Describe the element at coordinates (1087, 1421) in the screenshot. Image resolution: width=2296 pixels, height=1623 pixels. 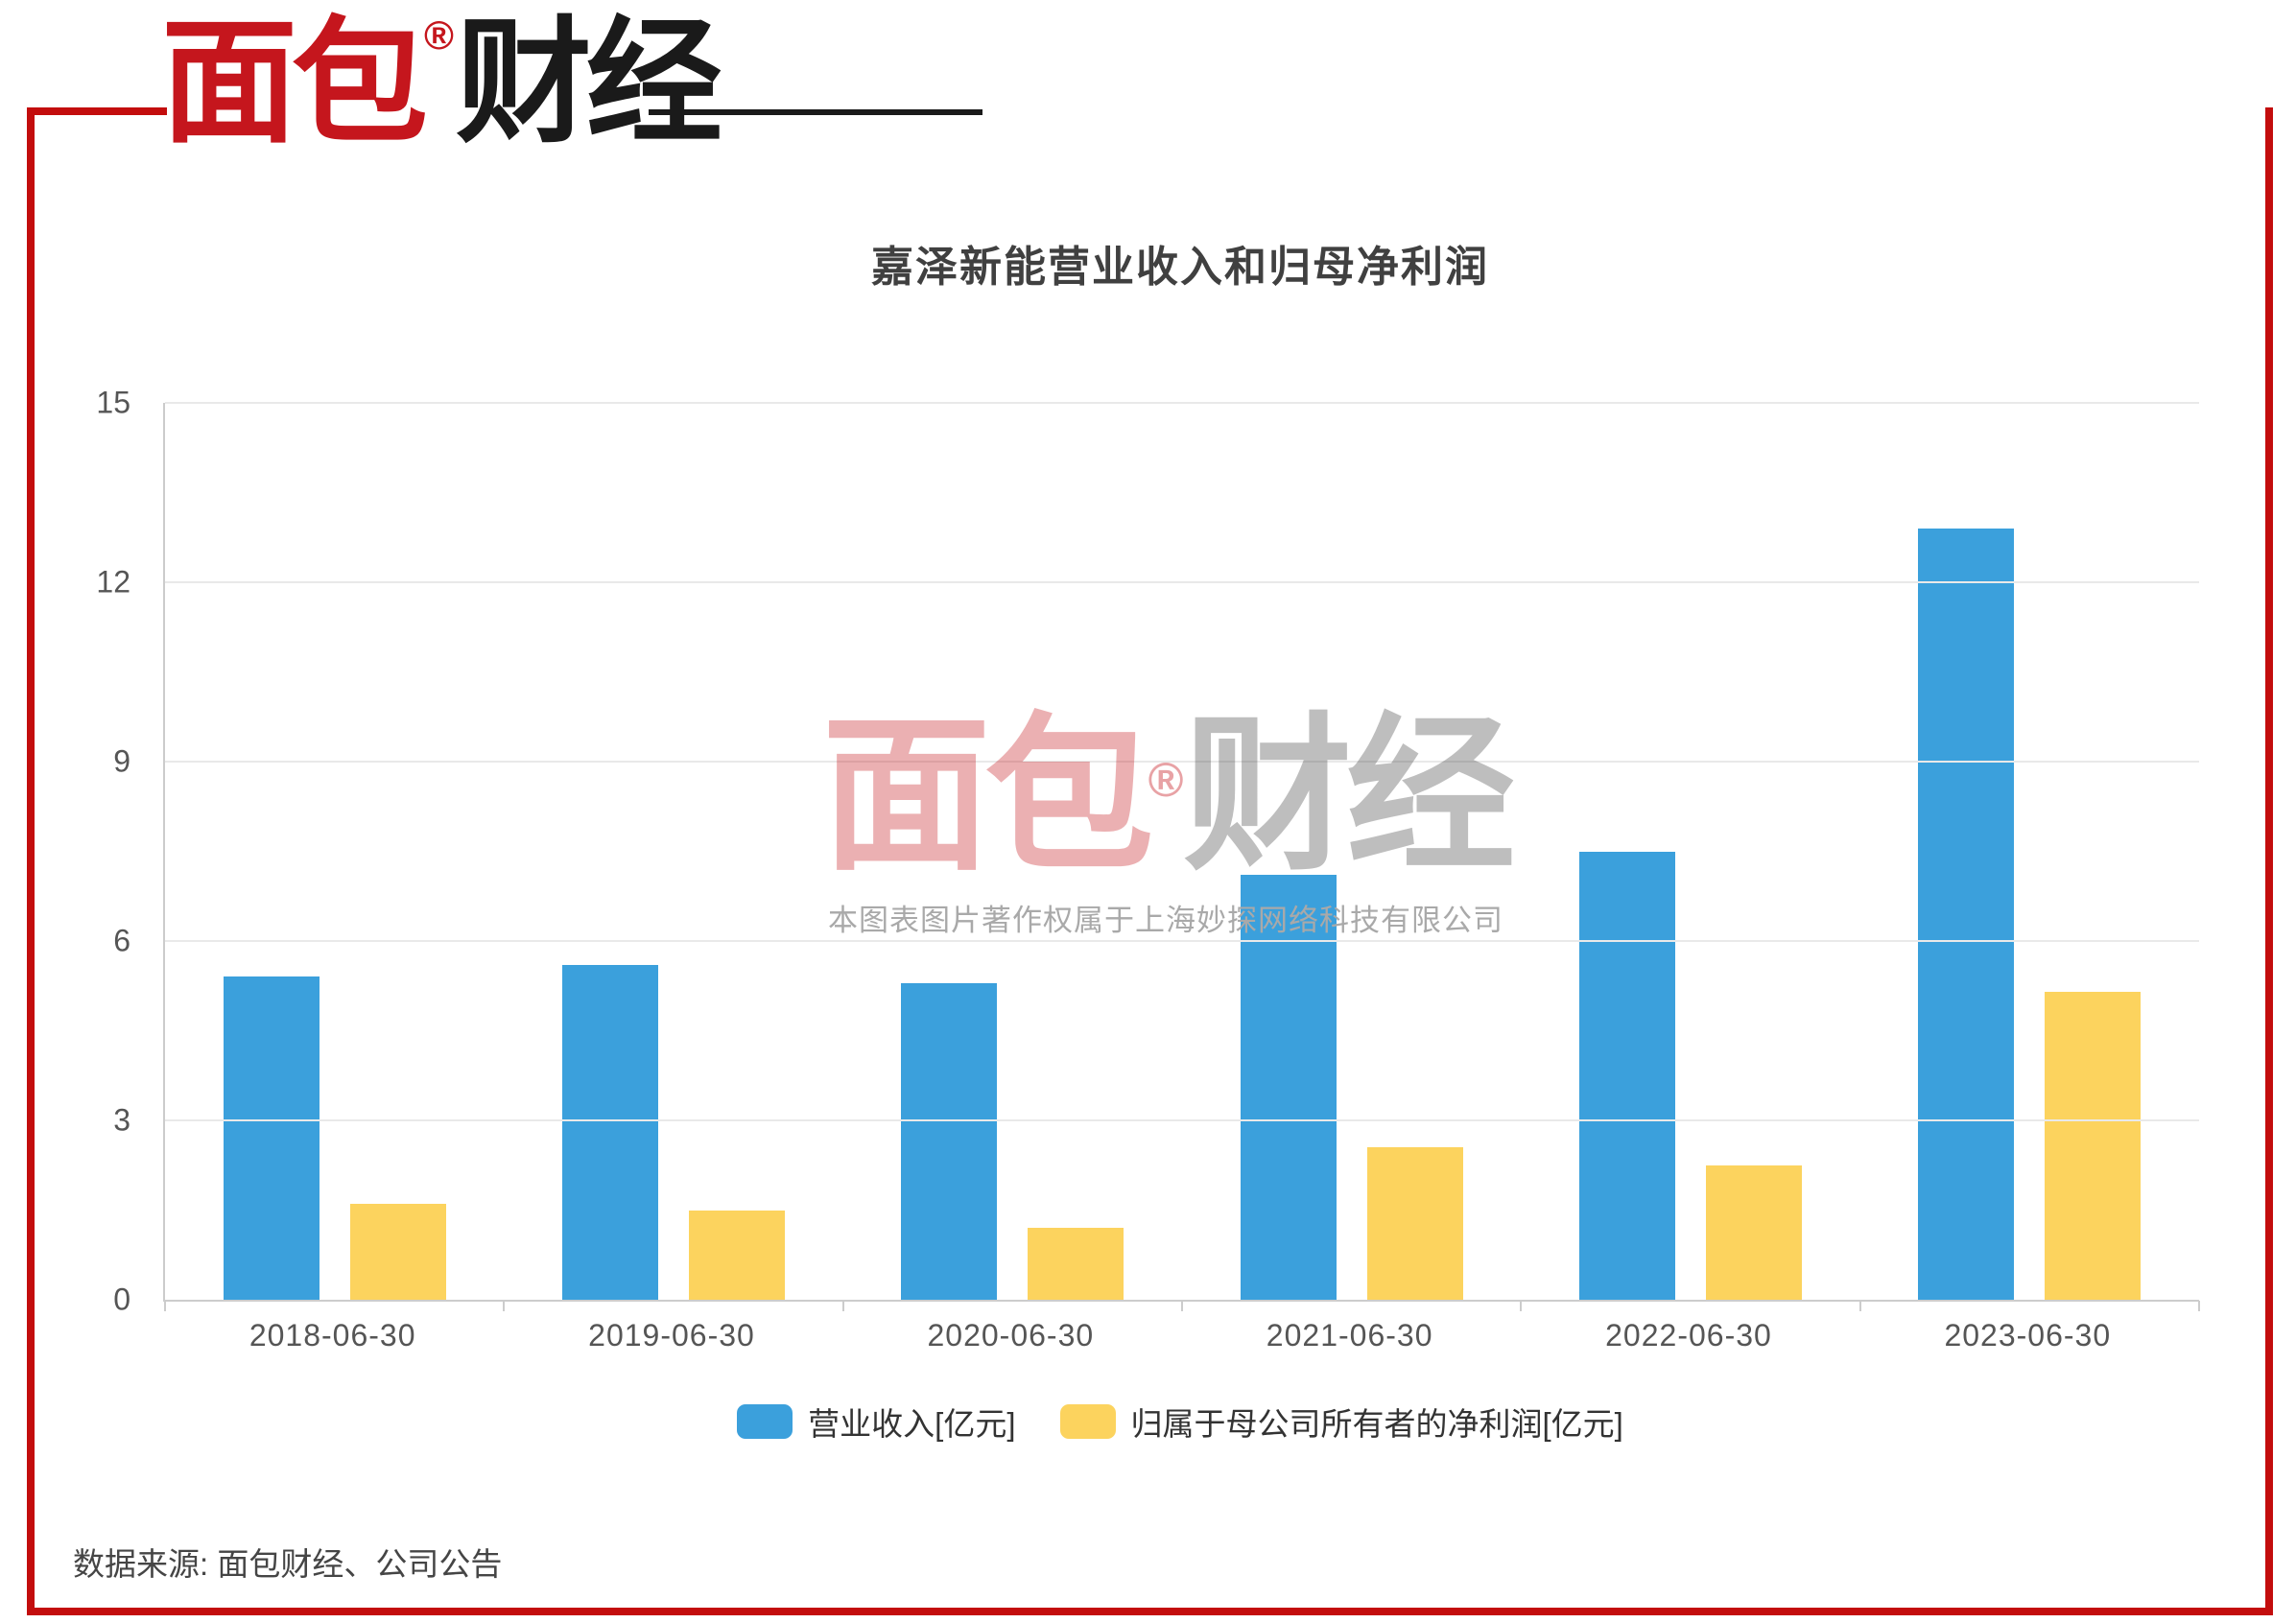
I see `legend-swatch-net-profit` at that location.